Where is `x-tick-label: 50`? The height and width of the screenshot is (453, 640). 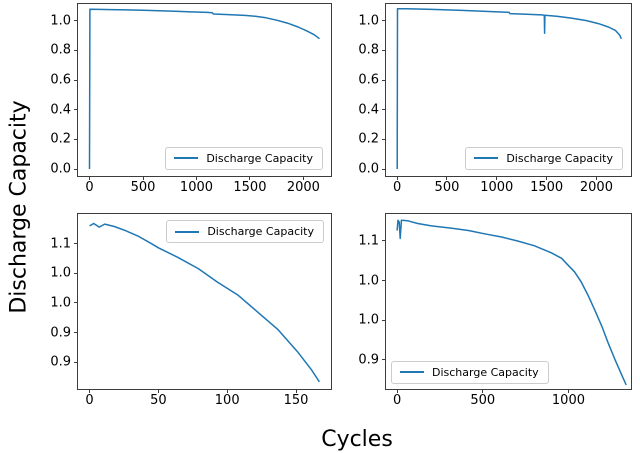 x-tick-label: 50 is located at coordinates (158, 400).